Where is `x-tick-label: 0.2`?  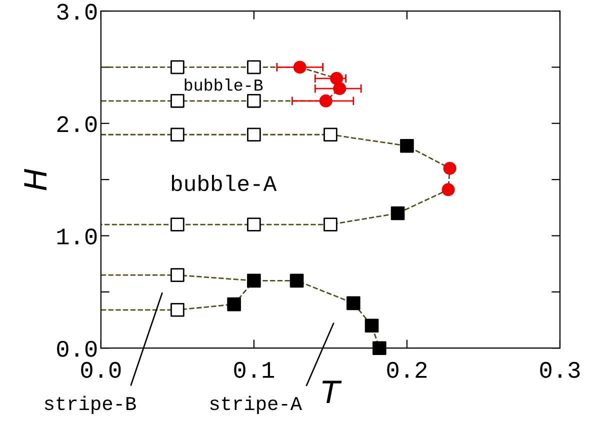 x-tick-label: 0.2 is located at coordinates (407, 370).